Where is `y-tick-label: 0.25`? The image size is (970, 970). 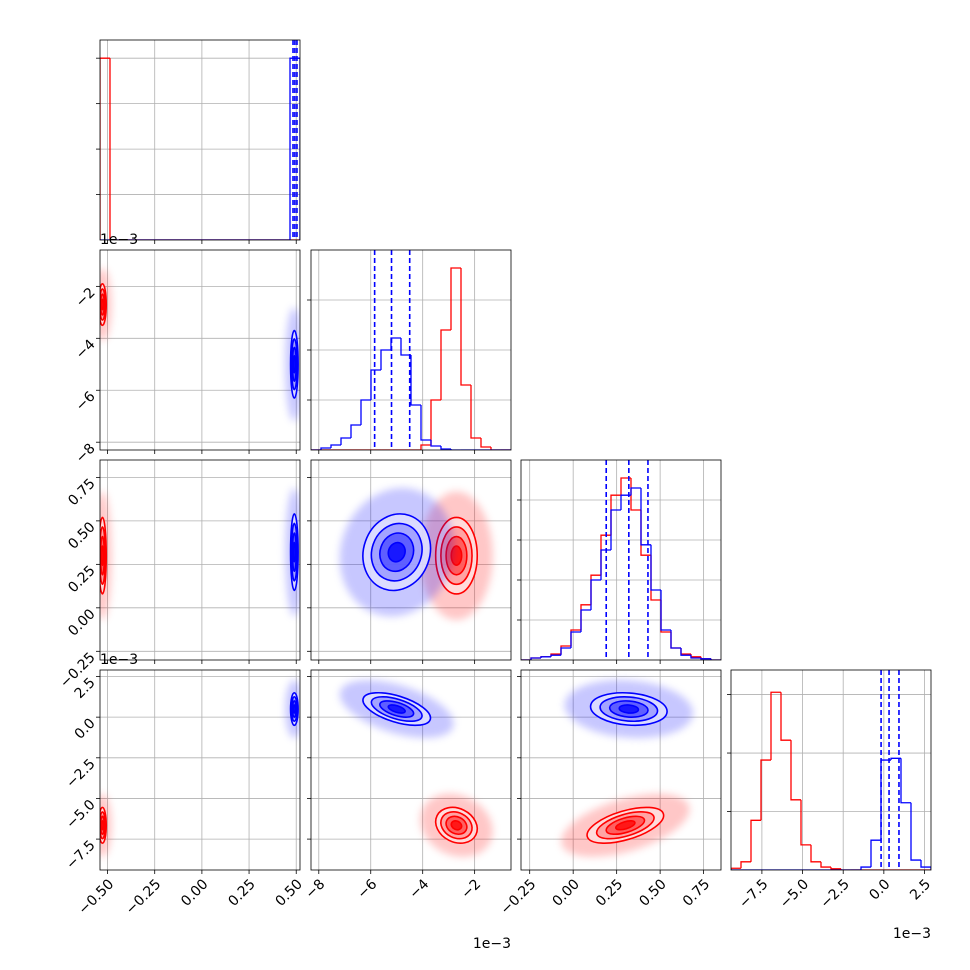
y-tick-label: 0.25 is located at coordinates (81, 579).